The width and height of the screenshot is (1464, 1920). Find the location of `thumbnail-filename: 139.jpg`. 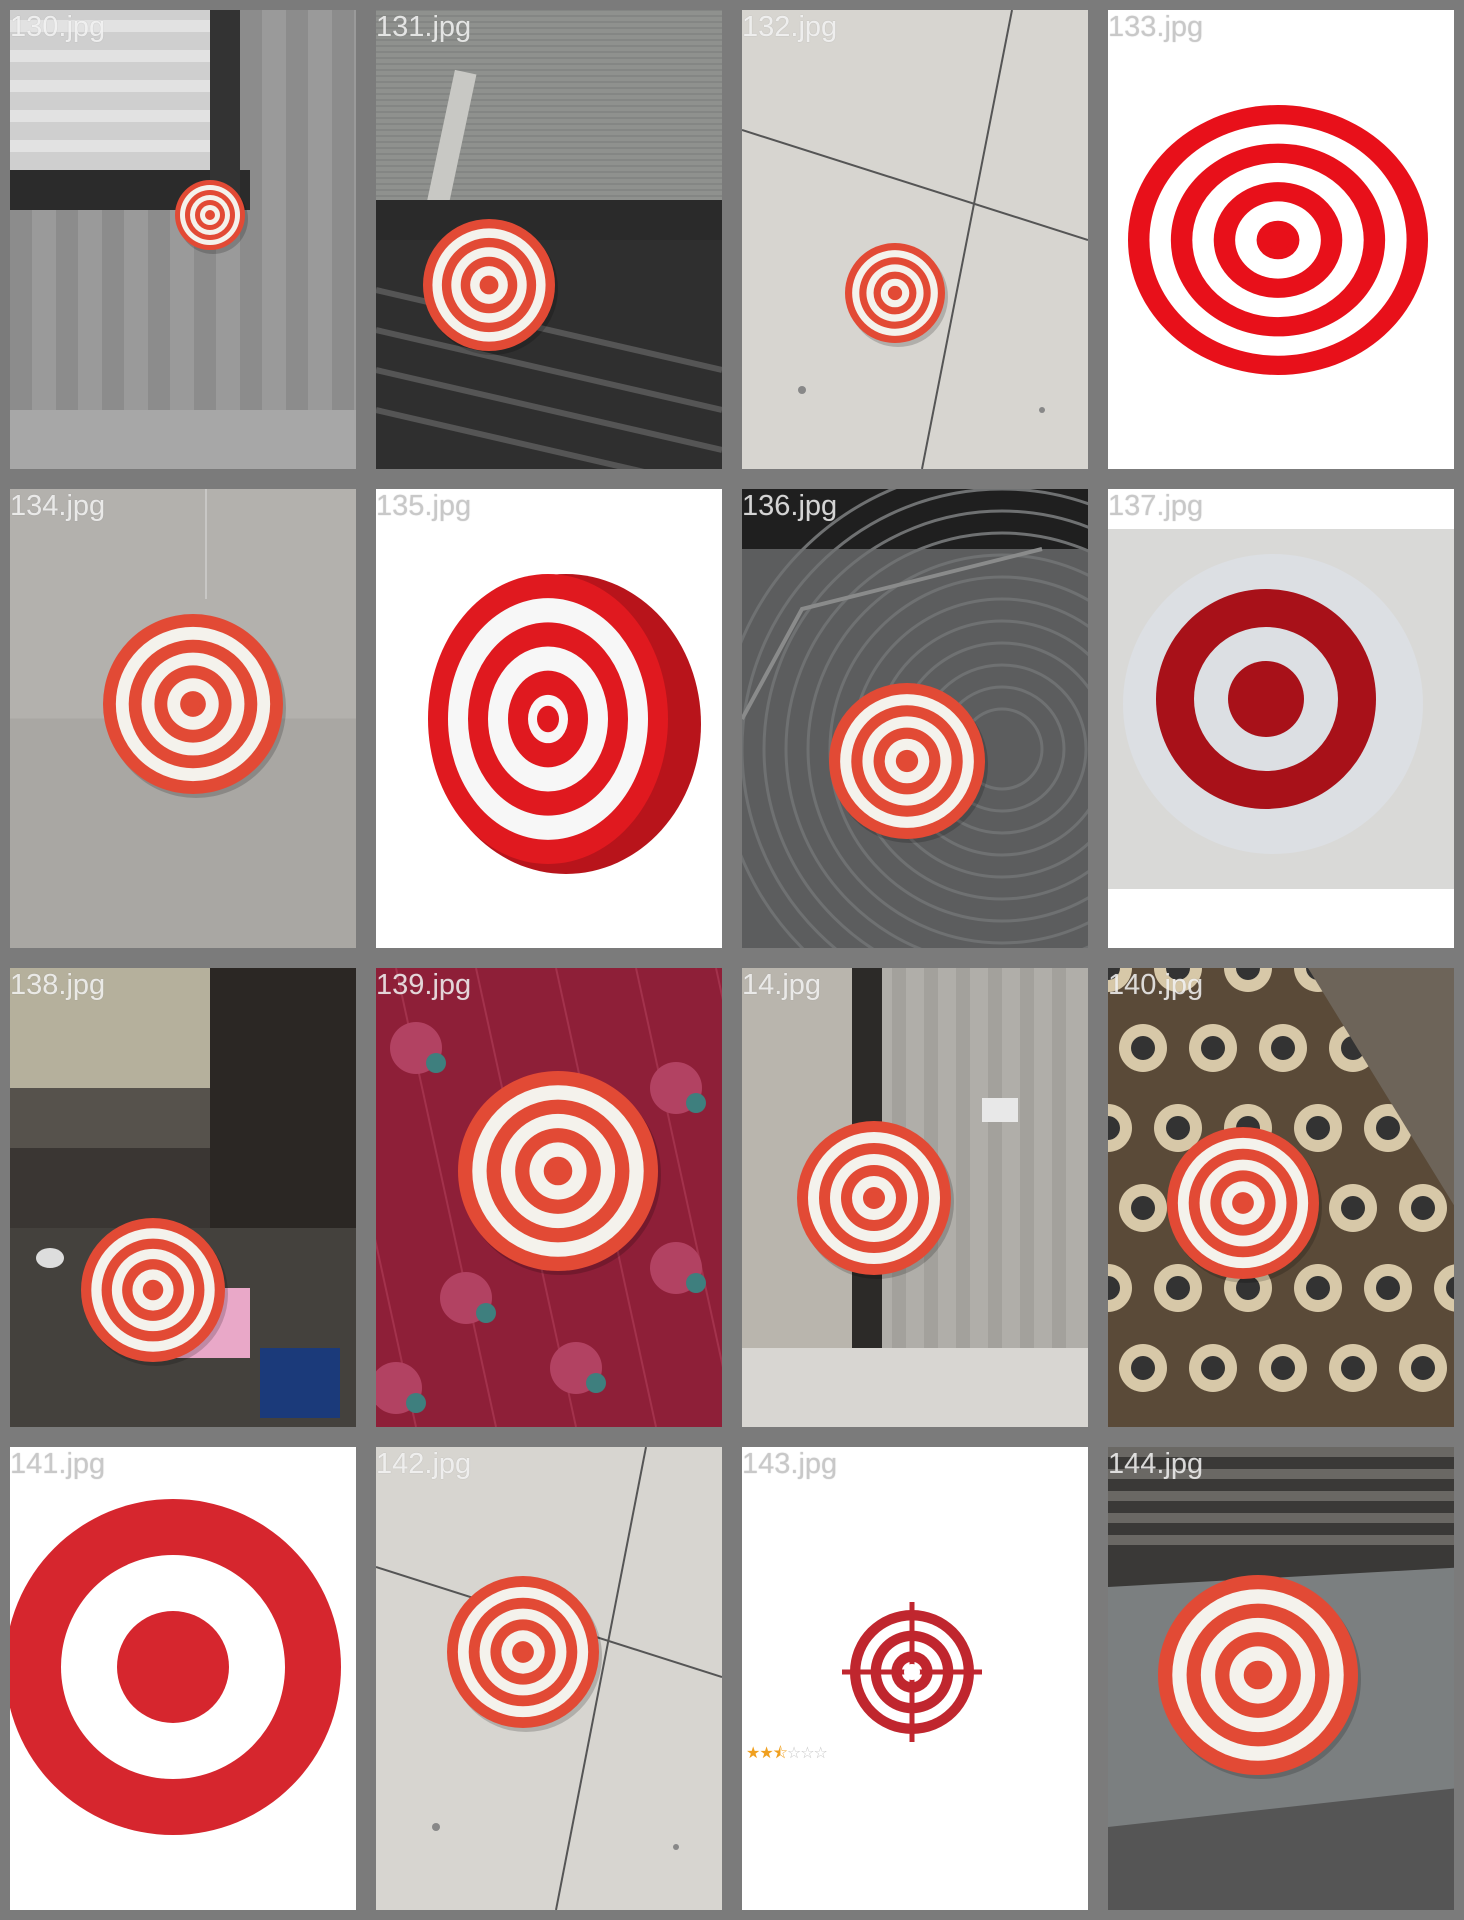

thumbnail-filename: 139.jpg is located at coordinates (424, 985).